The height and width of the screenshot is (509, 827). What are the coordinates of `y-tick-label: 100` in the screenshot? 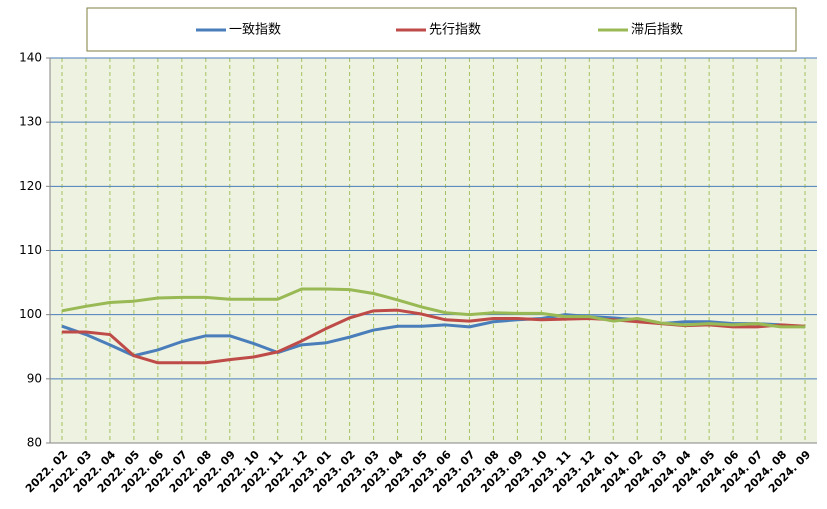 It's located at (30, 314).